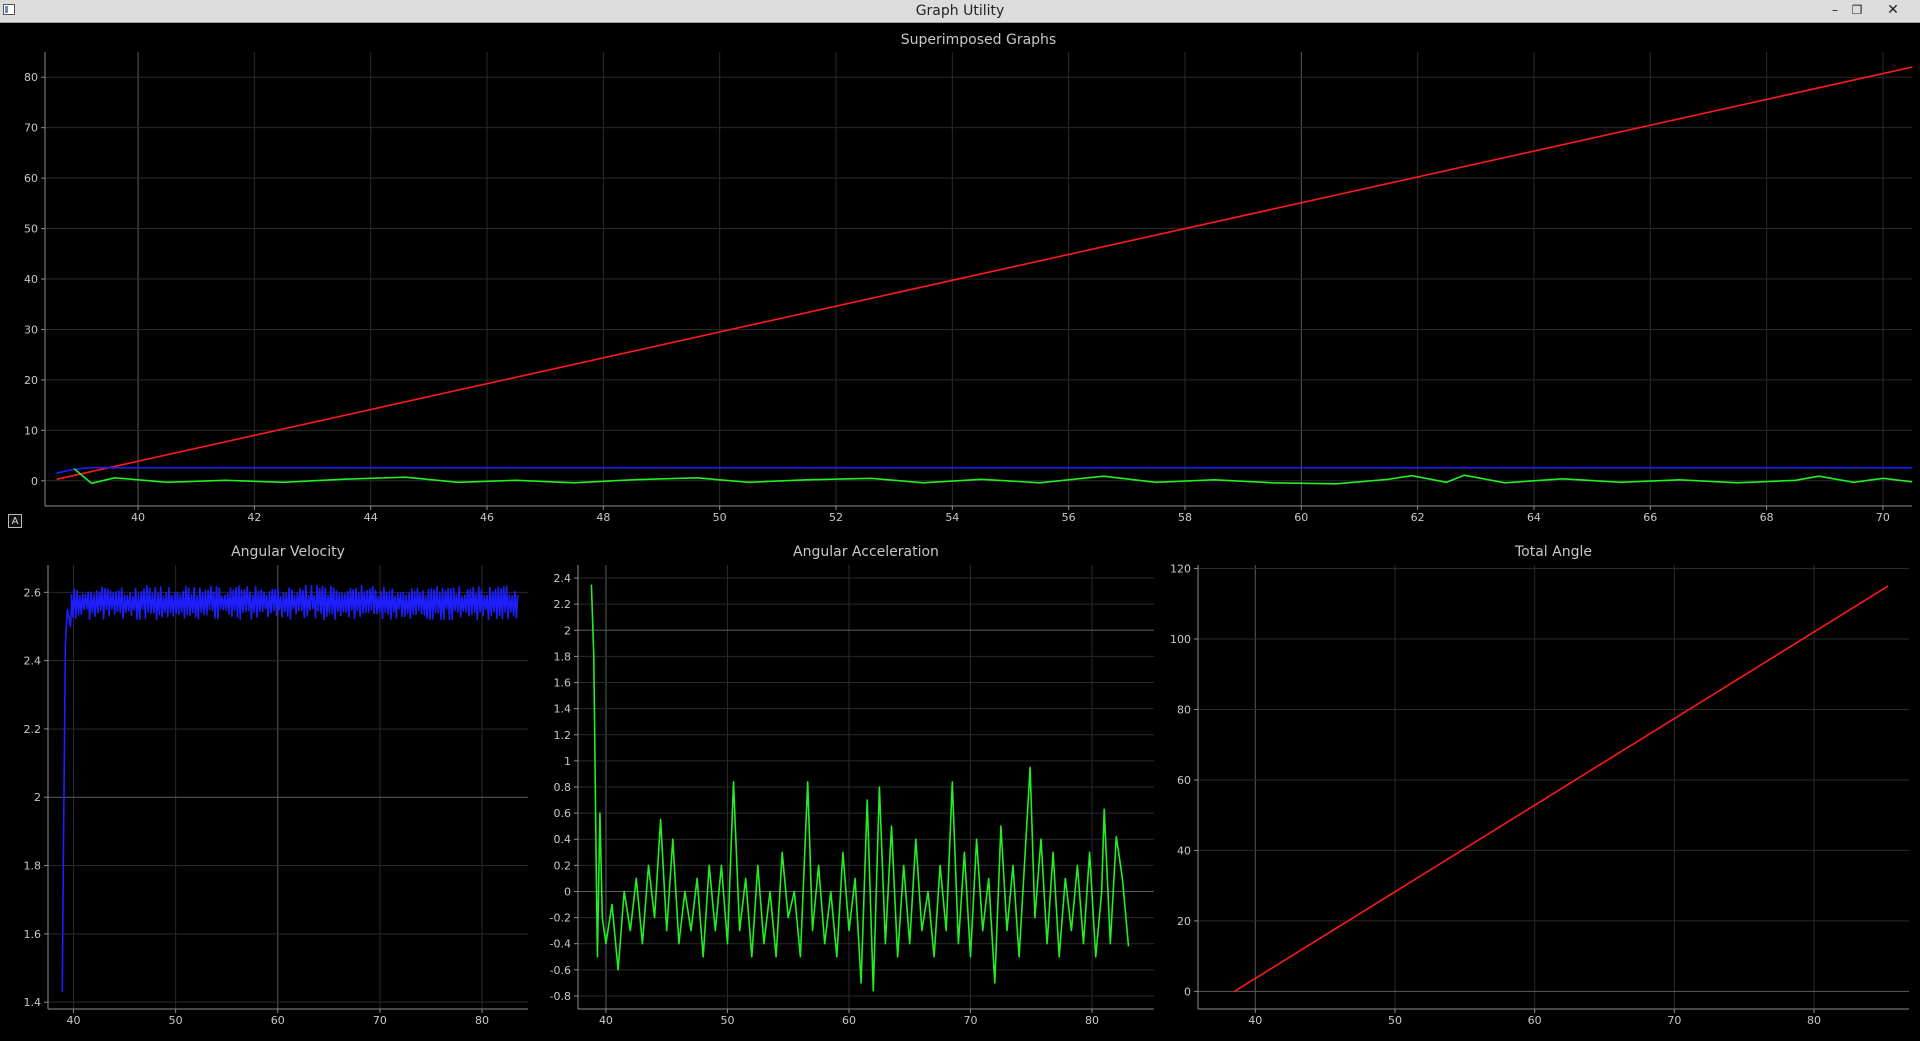 The width and height of the screenshot is (1920, 1041). What do you see at coordinates (31, 329) in the screenshot?
I see `y-tick-label: 30` at bounding box center [31, 329].